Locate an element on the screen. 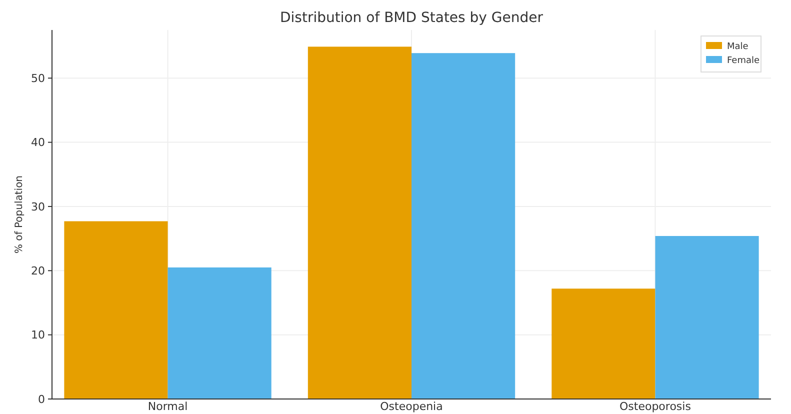  x-tick-label: Normal is located at coordinates (168, 406).